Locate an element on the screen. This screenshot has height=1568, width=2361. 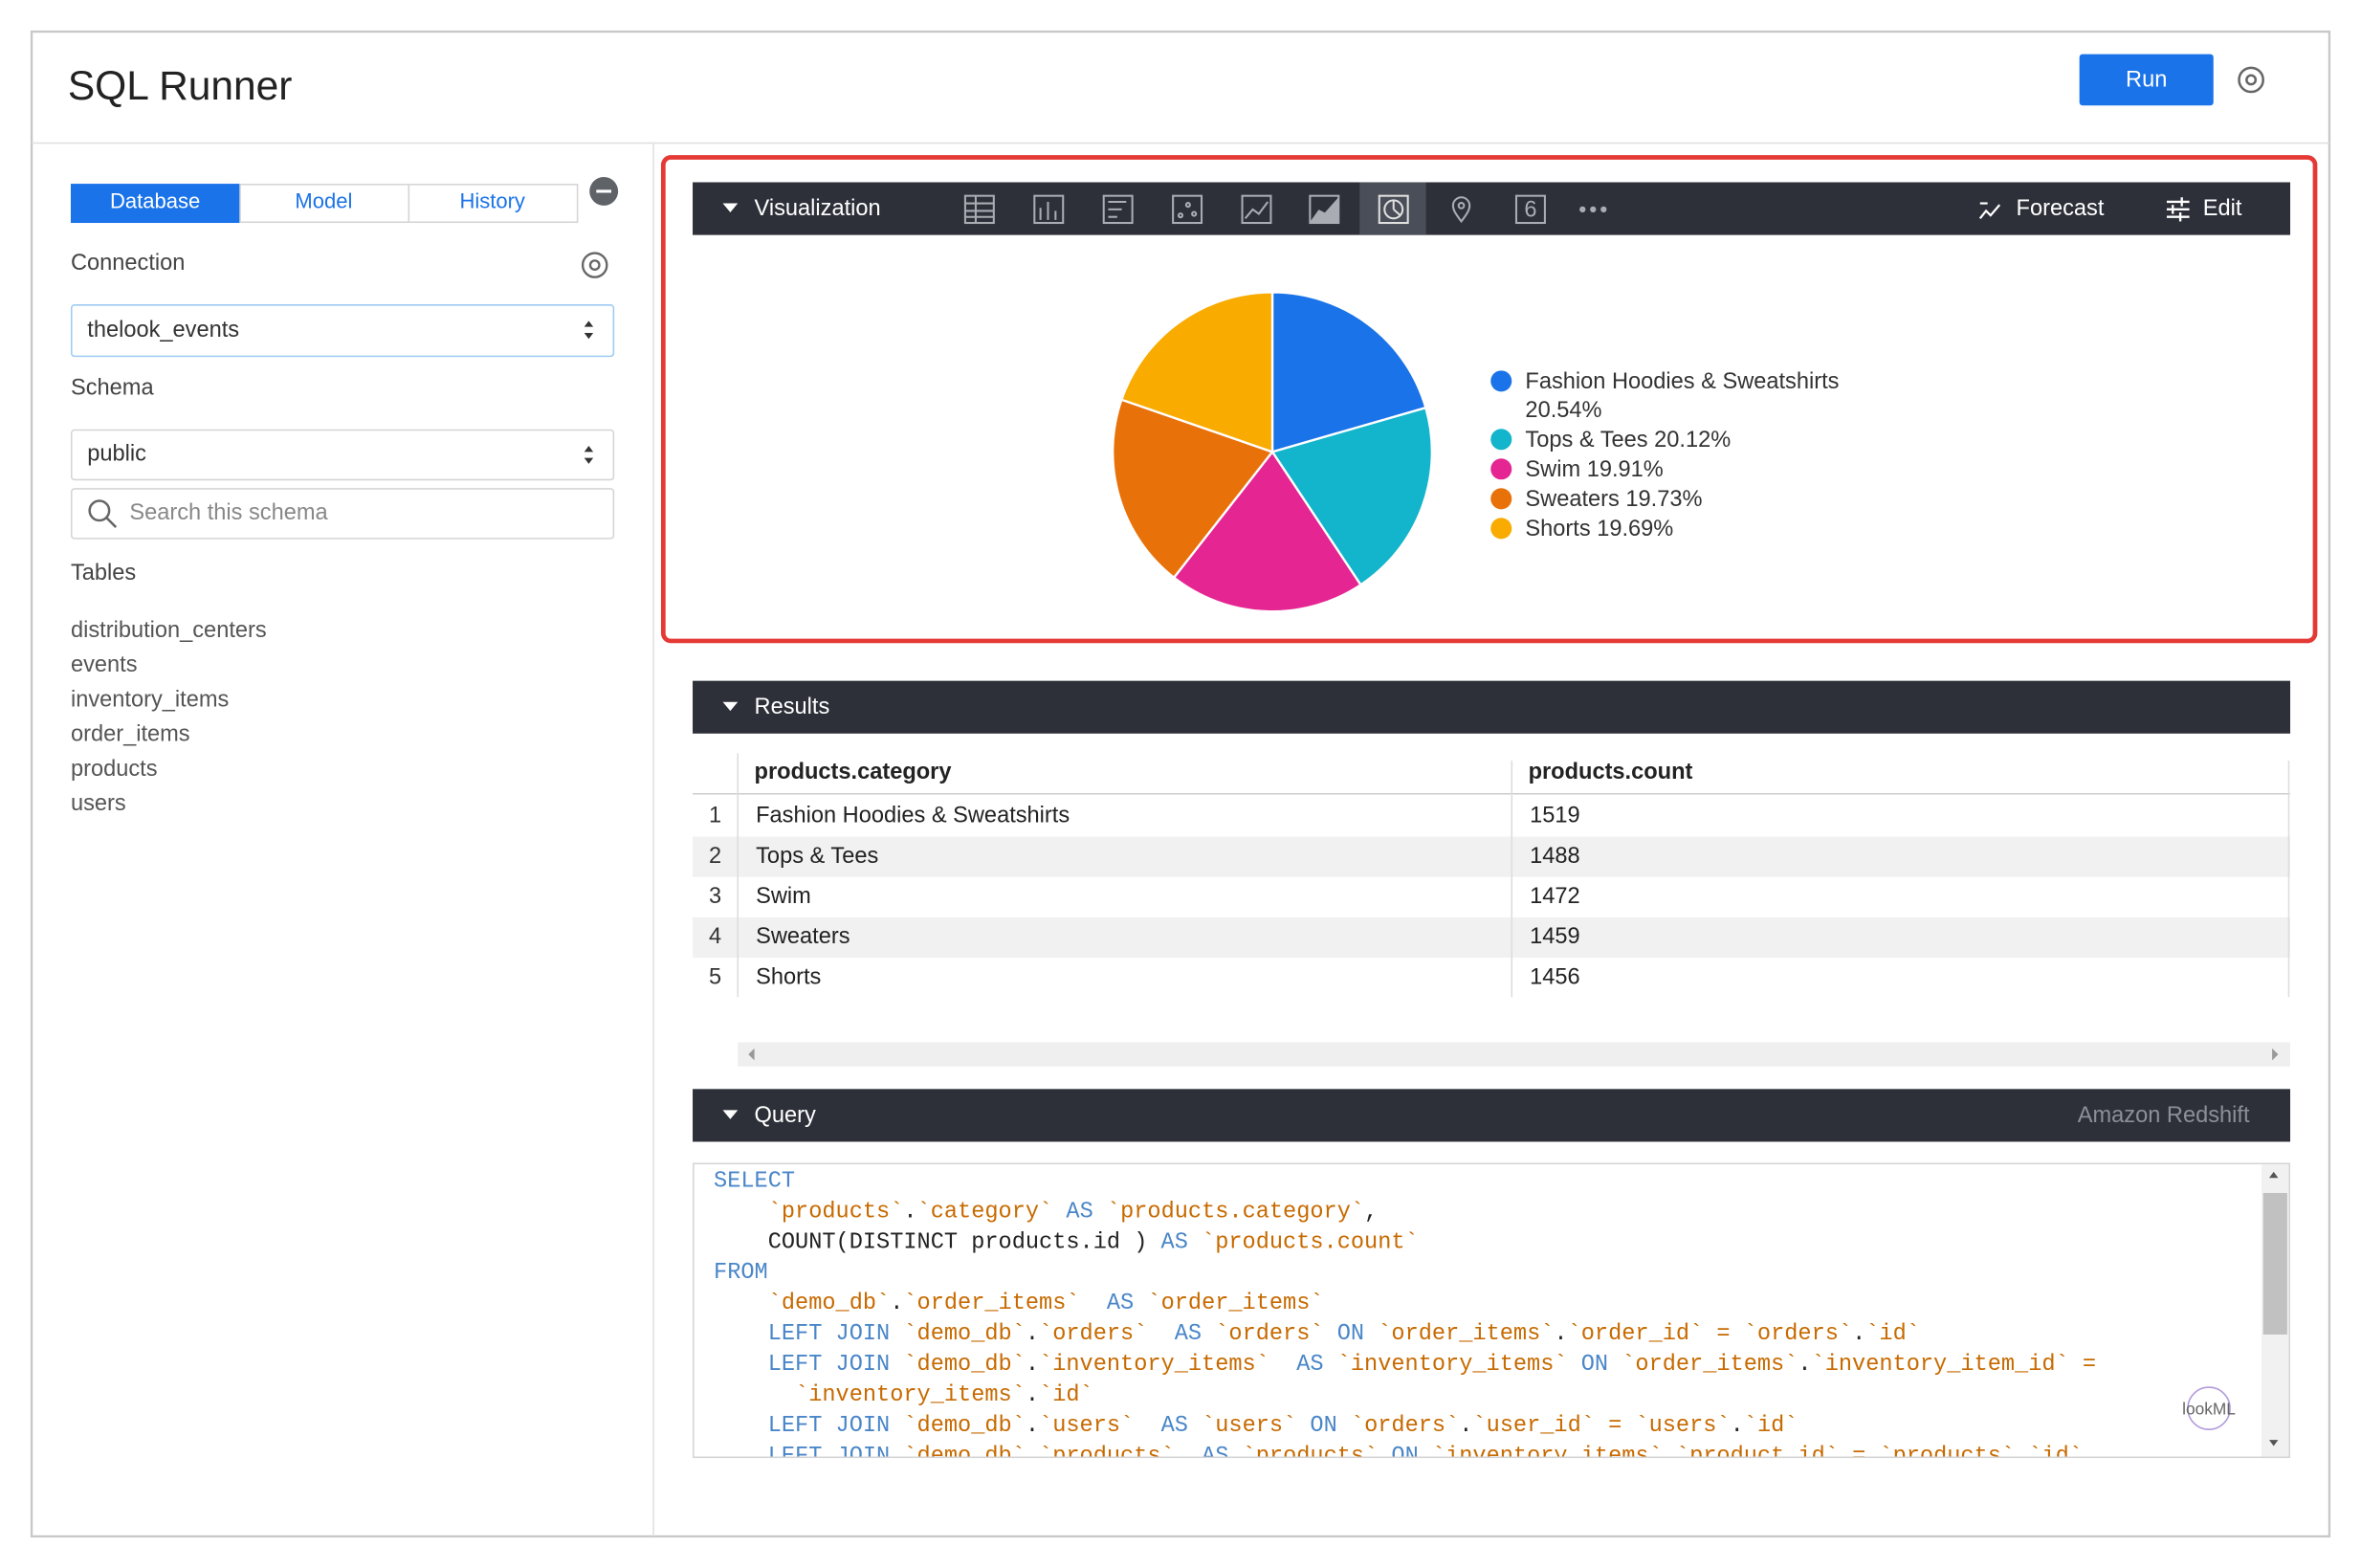
cell: Shorts is located at coordinates (788, 976).